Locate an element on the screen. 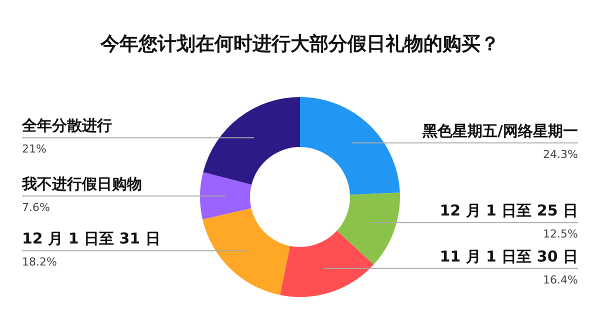 This screenshot has width=600, height=330. data-label: 7.6% is located at coordinates (36, 207).